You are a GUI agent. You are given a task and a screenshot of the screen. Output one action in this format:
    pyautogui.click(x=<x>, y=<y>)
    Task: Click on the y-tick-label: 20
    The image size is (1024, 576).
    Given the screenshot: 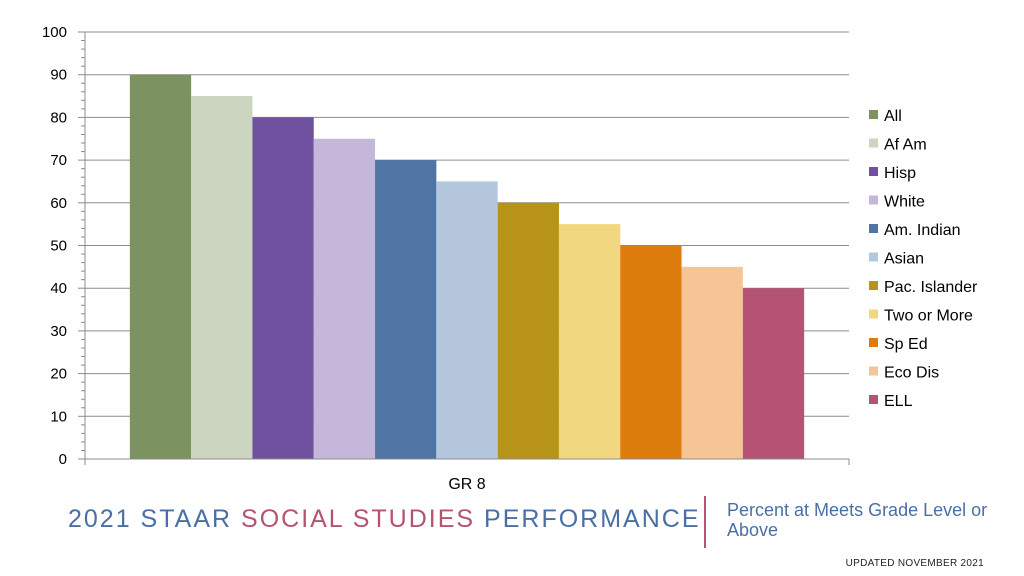 What is the action you would take?
    pyautogui.click(x=58, y=374)
    